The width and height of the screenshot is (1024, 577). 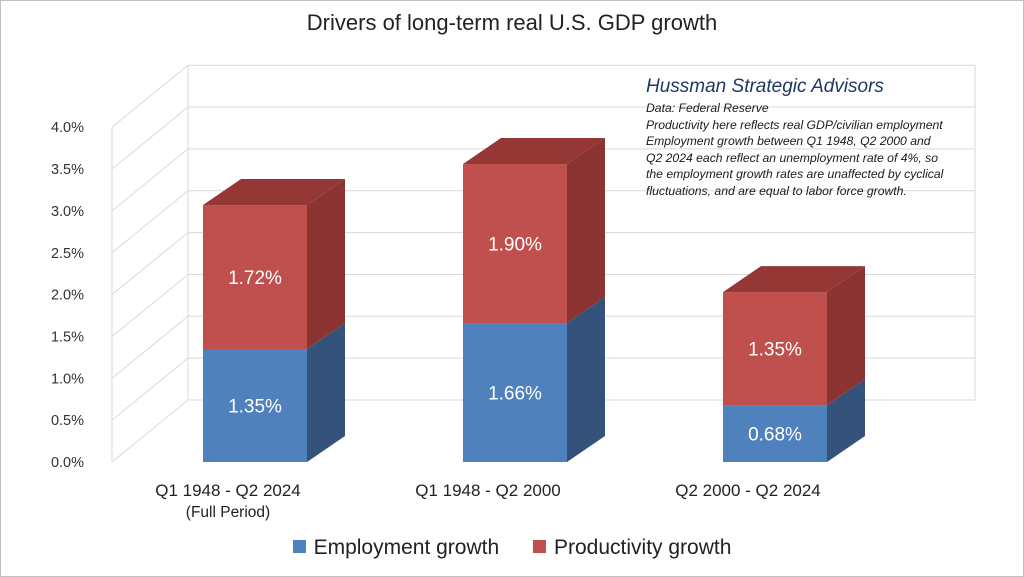 I want to click on annotation-source: Hussman Strategic Advisors, so click(x=765, y=86).